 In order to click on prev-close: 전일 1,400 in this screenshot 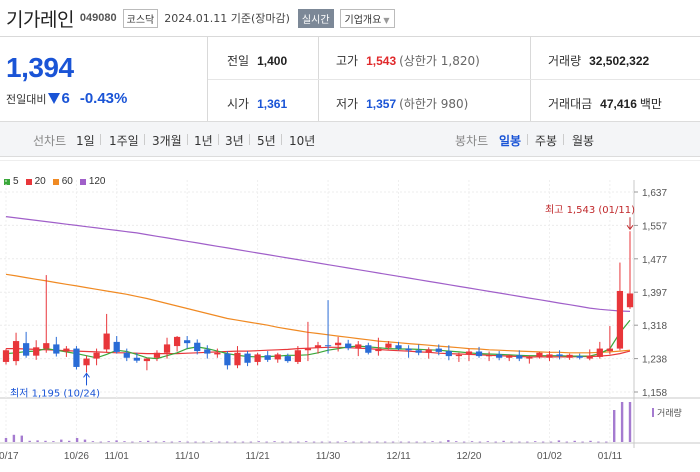, I will do `click(257, 60)`.